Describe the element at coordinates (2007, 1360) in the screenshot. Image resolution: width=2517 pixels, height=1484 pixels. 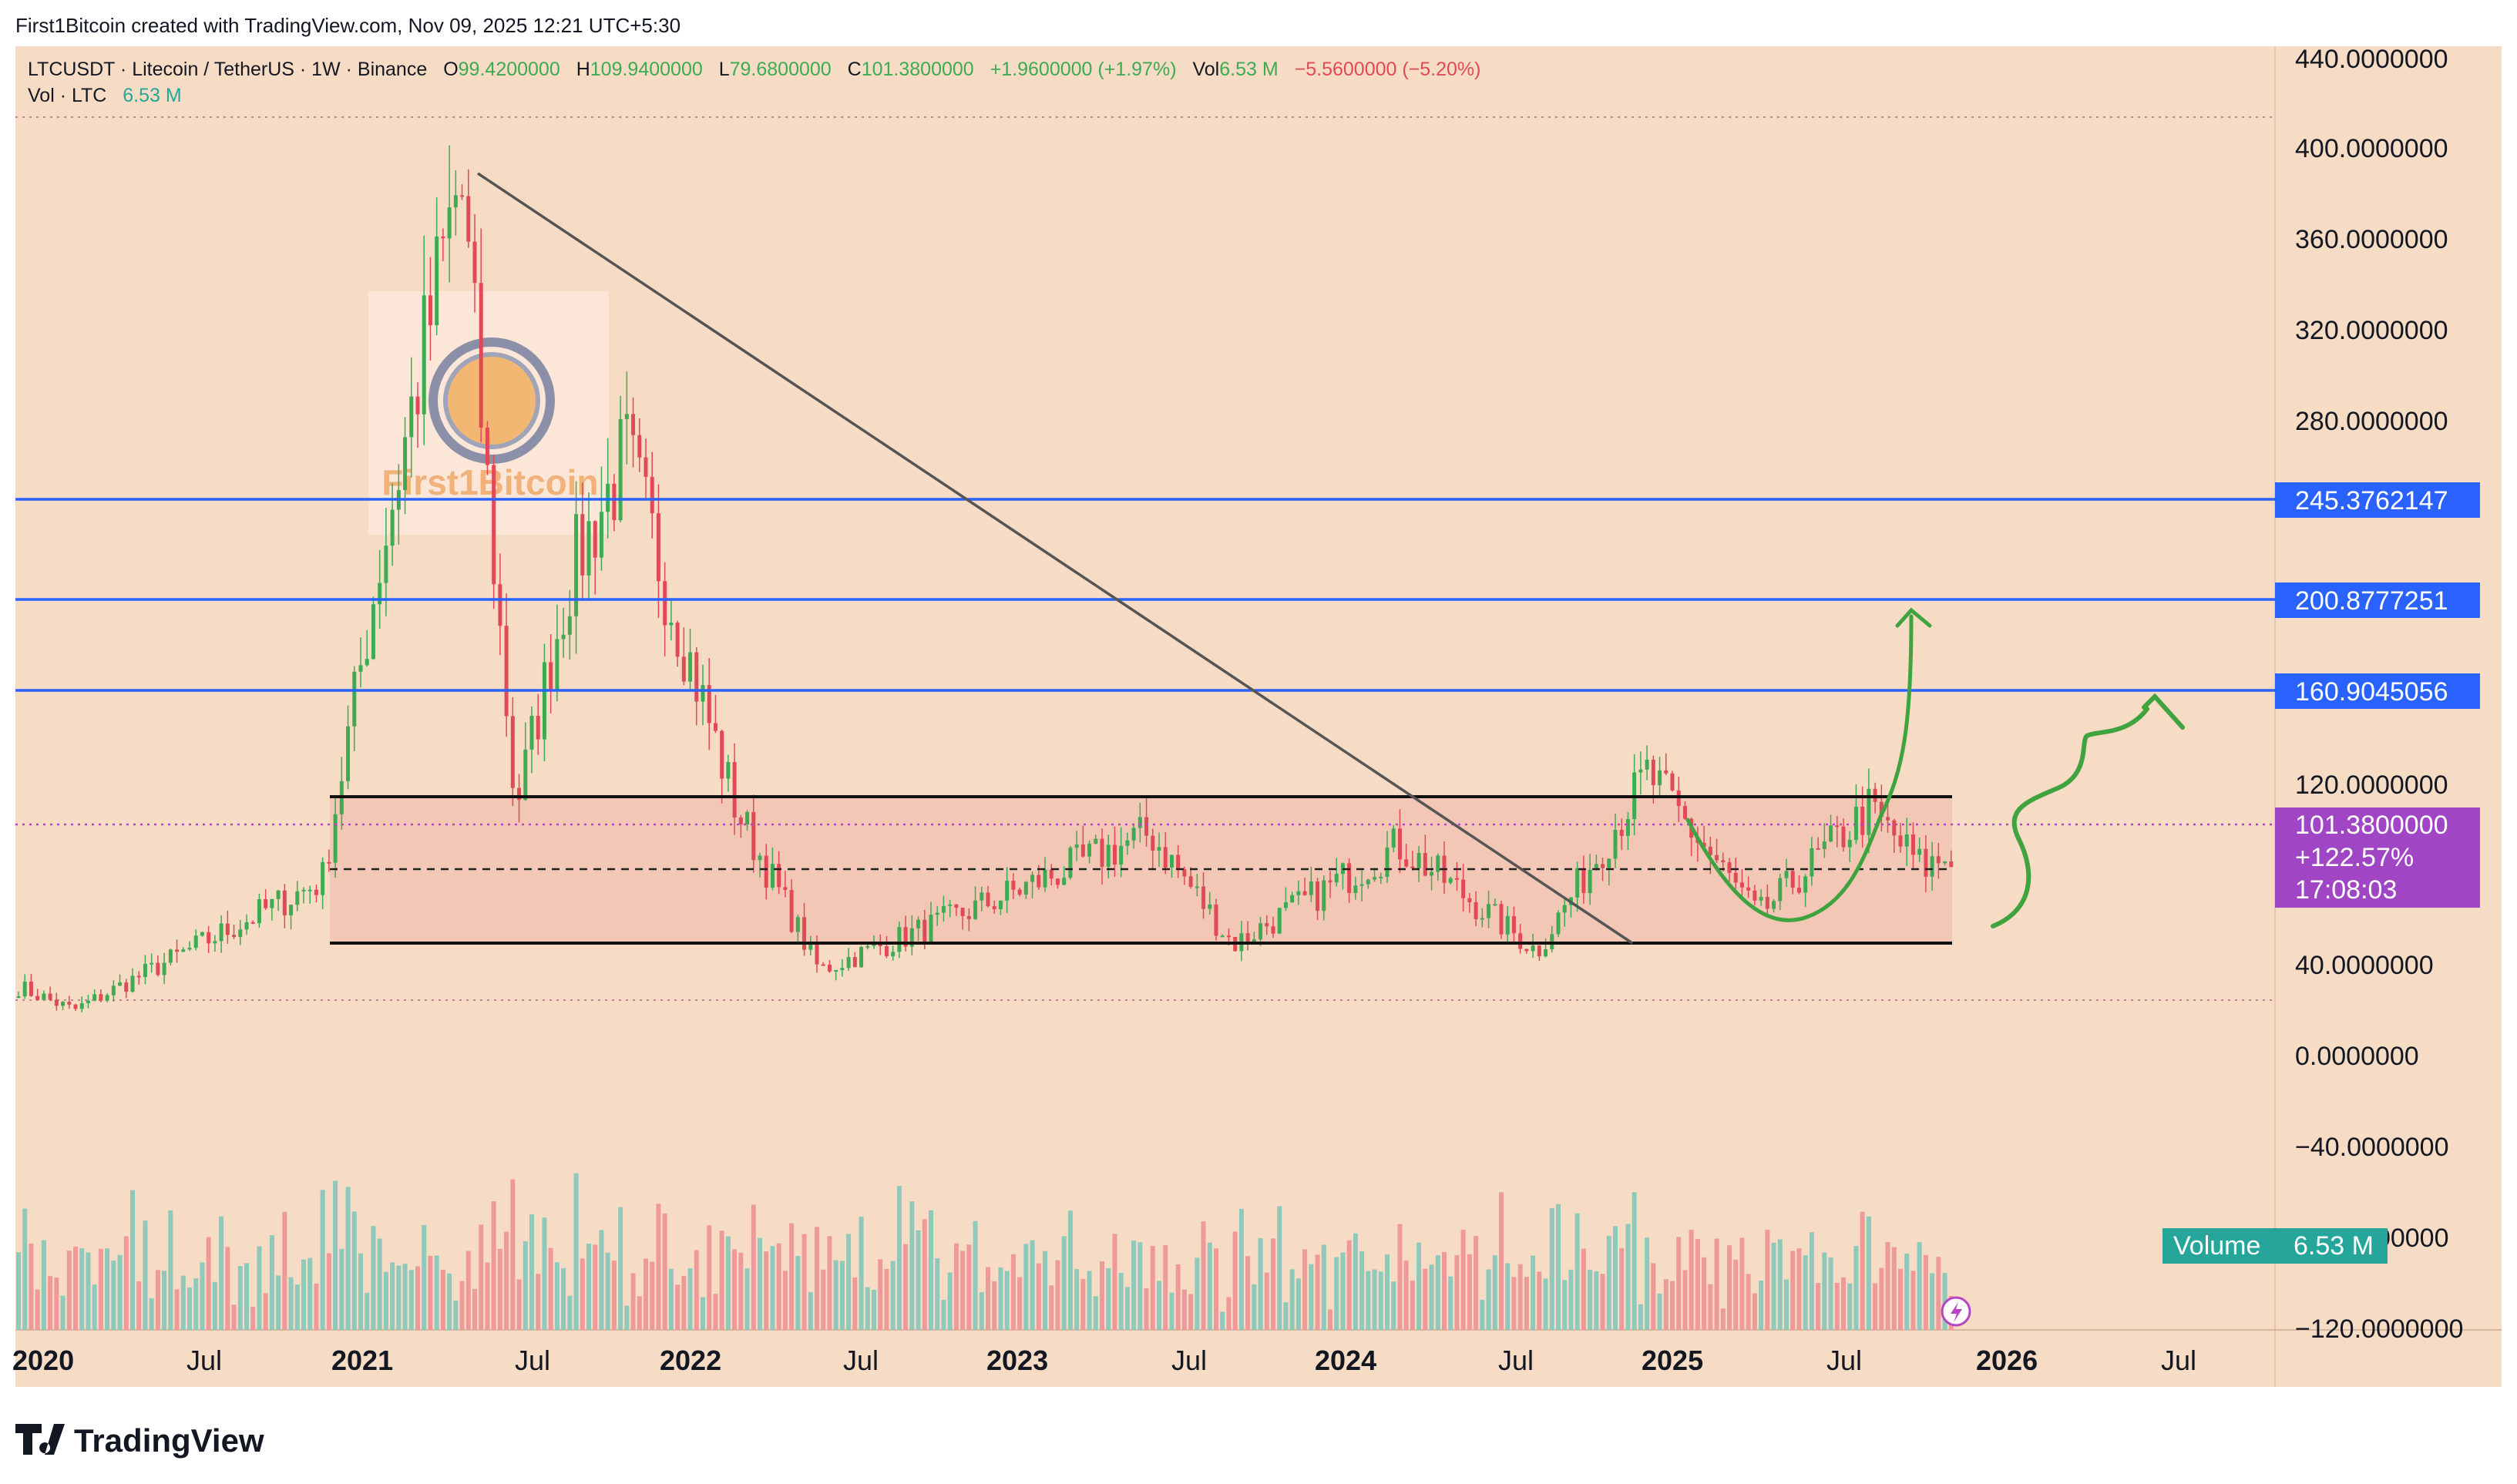
I see `time-label: 2026` at that location.